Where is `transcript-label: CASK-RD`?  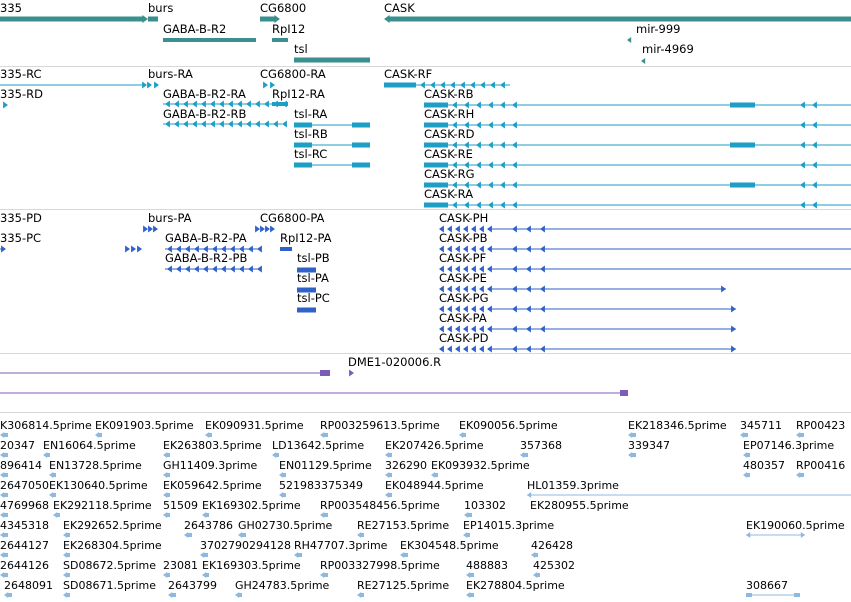
transcript-label: CASK-RD is located at coordinates (449, 134).